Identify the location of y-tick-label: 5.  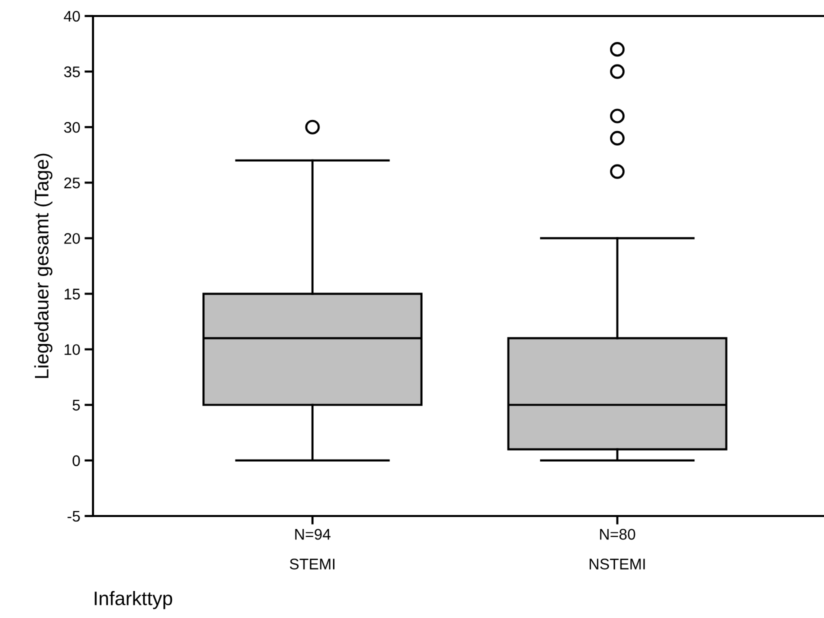
(76, 405).